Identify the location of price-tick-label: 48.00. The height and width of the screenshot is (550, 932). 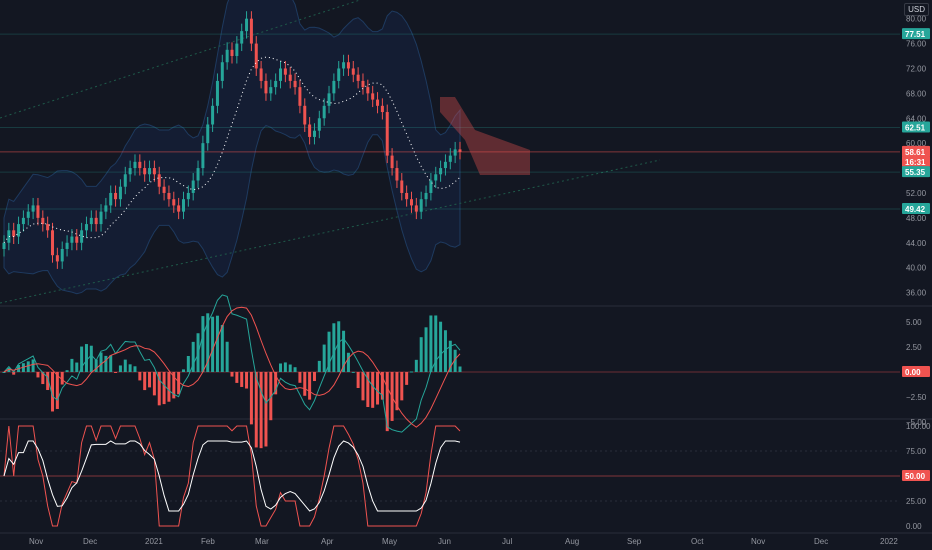
(916, 218).